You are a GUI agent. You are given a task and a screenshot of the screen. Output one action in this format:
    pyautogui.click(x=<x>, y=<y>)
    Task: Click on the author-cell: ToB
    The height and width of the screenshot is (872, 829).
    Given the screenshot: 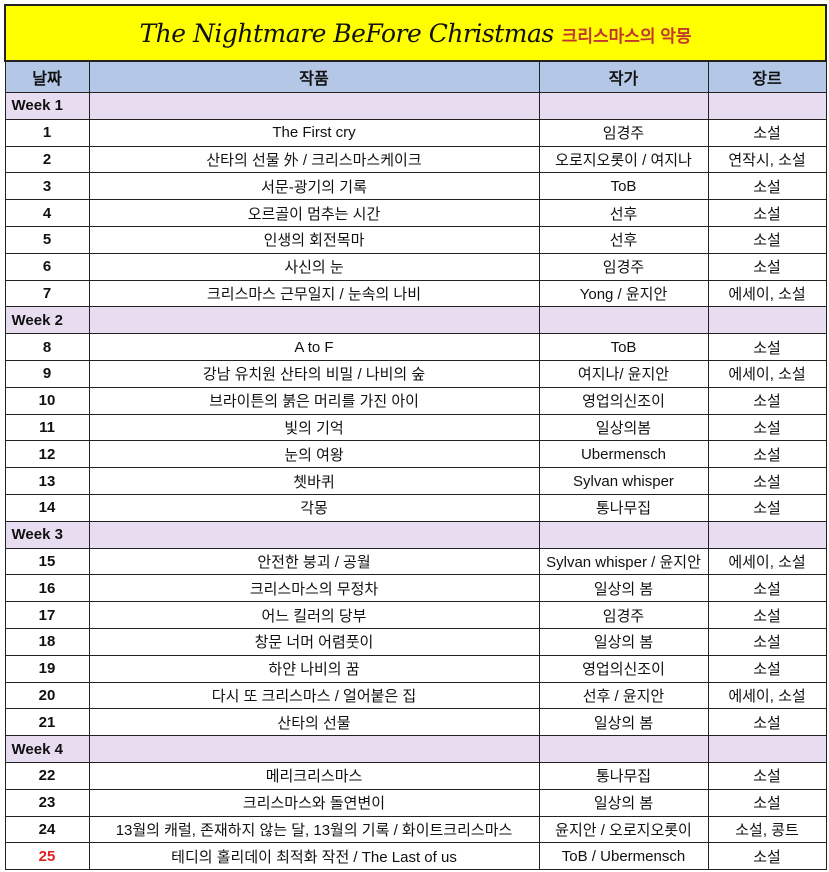 What is the action you would take?
    pyautogui.click(x=623, y=186)
    